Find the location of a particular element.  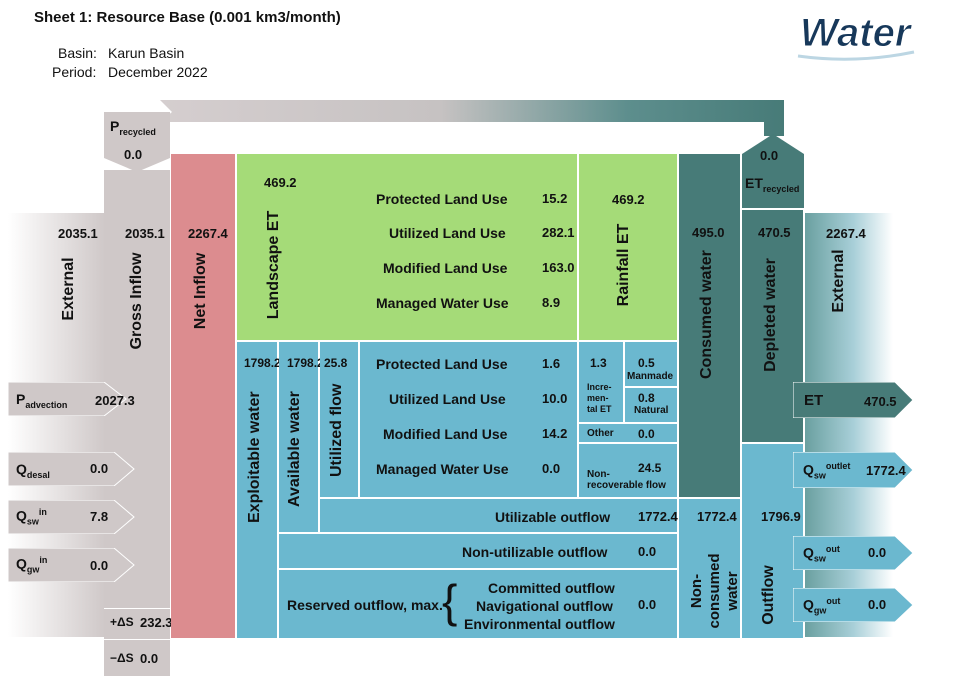

external-left-label: External is located at coordinates (68, 289).